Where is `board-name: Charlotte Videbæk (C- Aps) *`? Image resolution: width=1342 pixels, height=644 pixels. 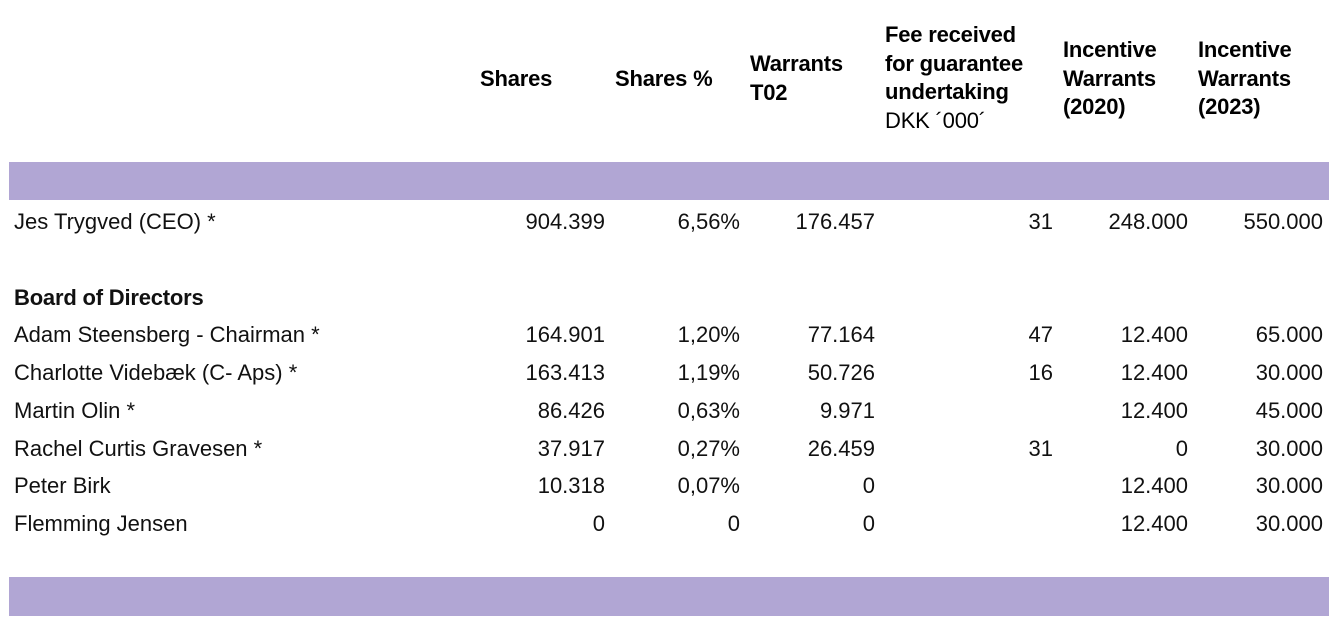 board-name: Charlotte Videbæk (C- Aps) * is located at coordinates (156, 372).